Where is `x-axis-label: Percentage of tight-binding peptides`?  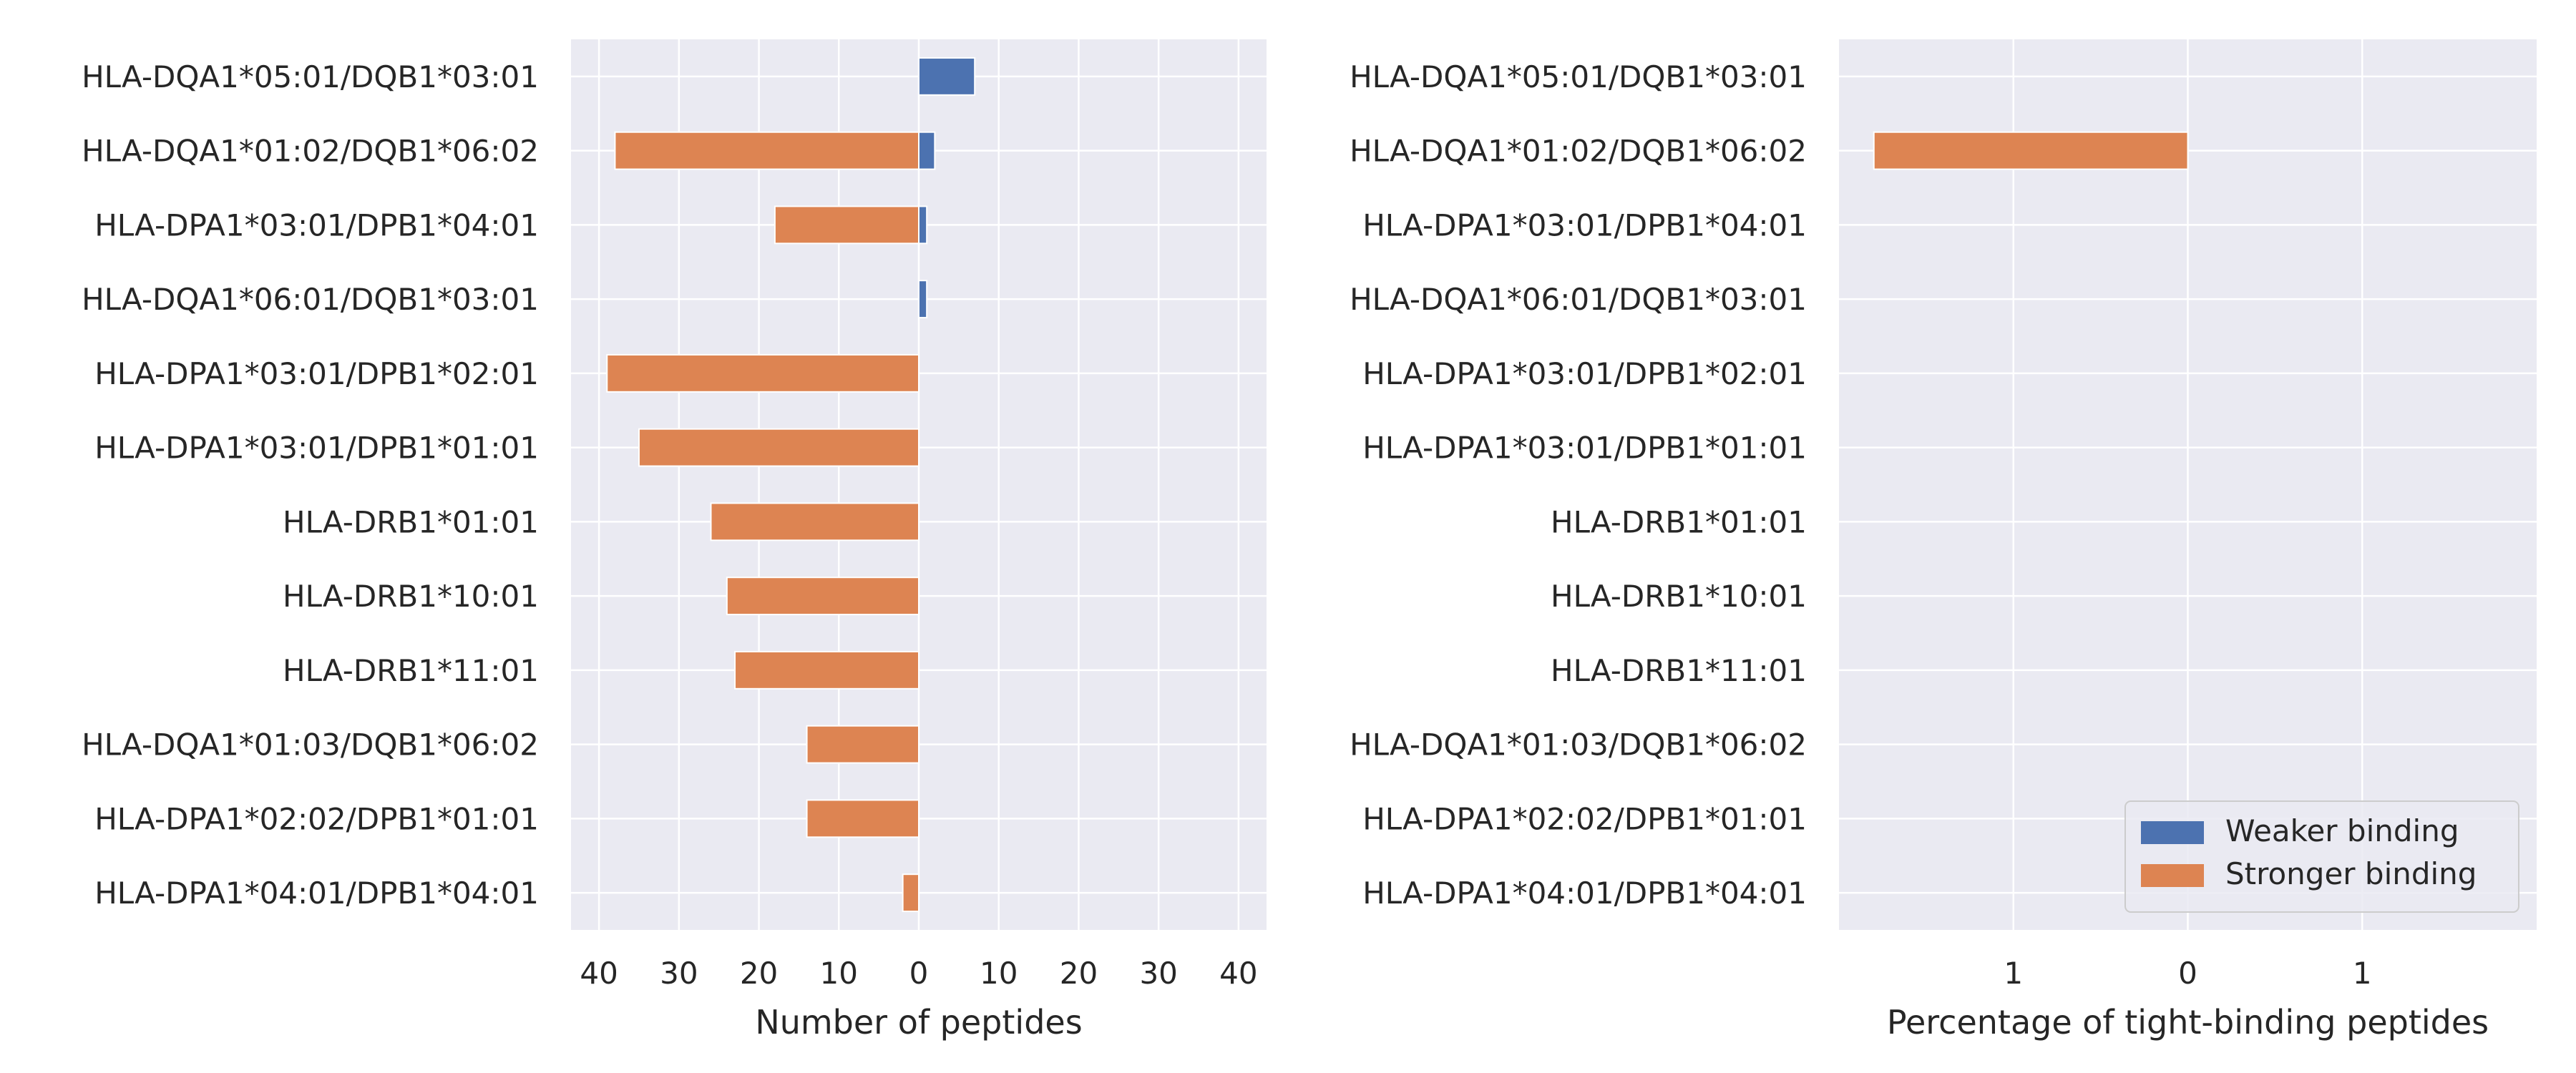 x-axis-label: Percentage of tight-binding peptides is located at coordinates (2188, 1022).